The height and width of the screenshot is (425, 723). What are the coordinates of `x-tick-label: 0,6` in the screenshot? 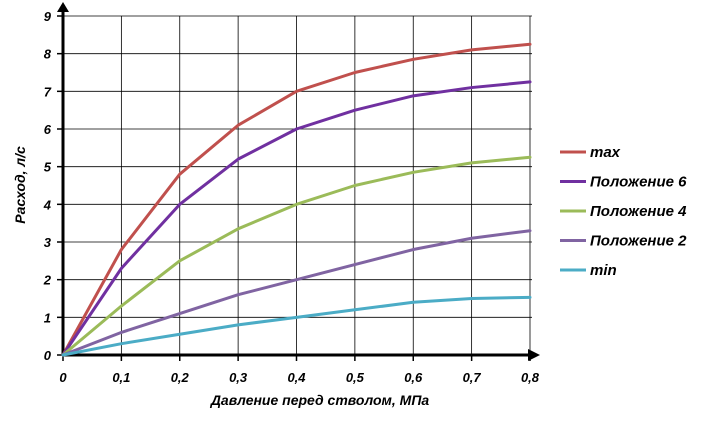 It's located at (413, 377).